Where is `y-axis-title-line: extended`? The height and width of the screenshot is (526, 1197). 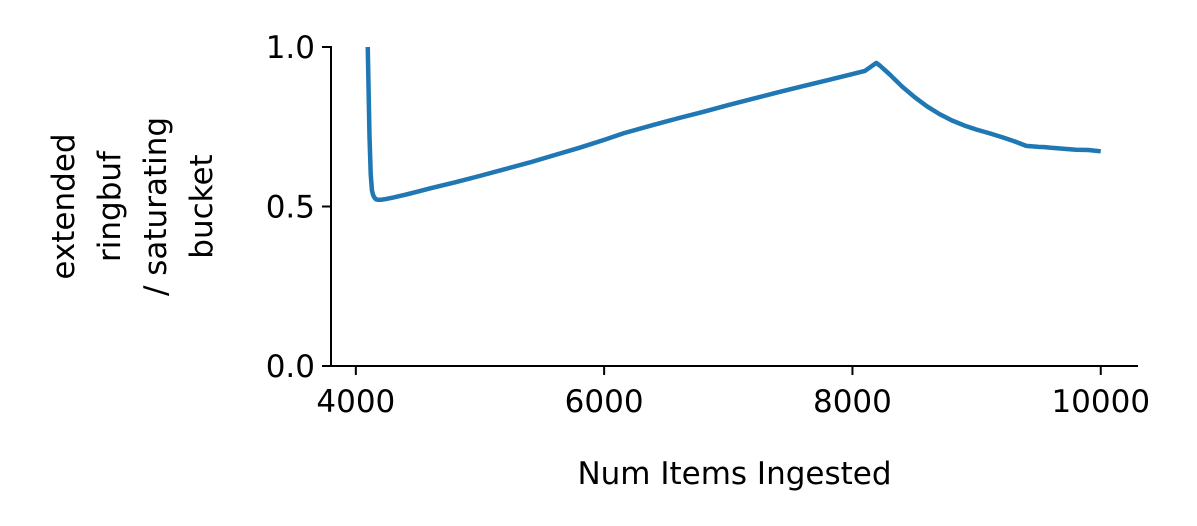 y-axis-title-line: extended is located at coordinates (64, 206).